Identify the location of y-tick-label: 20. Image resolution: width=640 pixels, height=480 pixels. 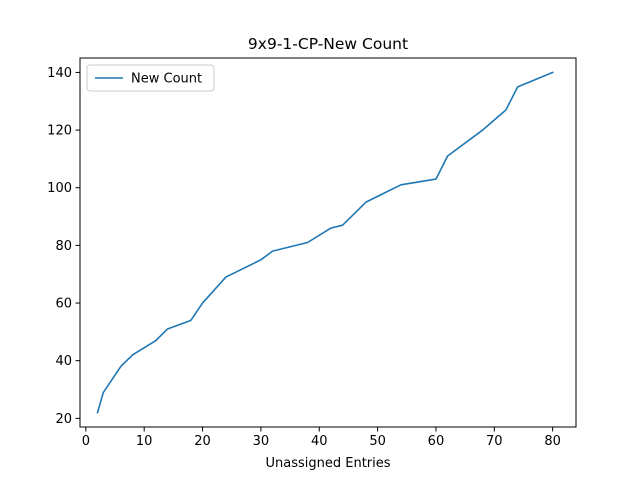
(63, 419).